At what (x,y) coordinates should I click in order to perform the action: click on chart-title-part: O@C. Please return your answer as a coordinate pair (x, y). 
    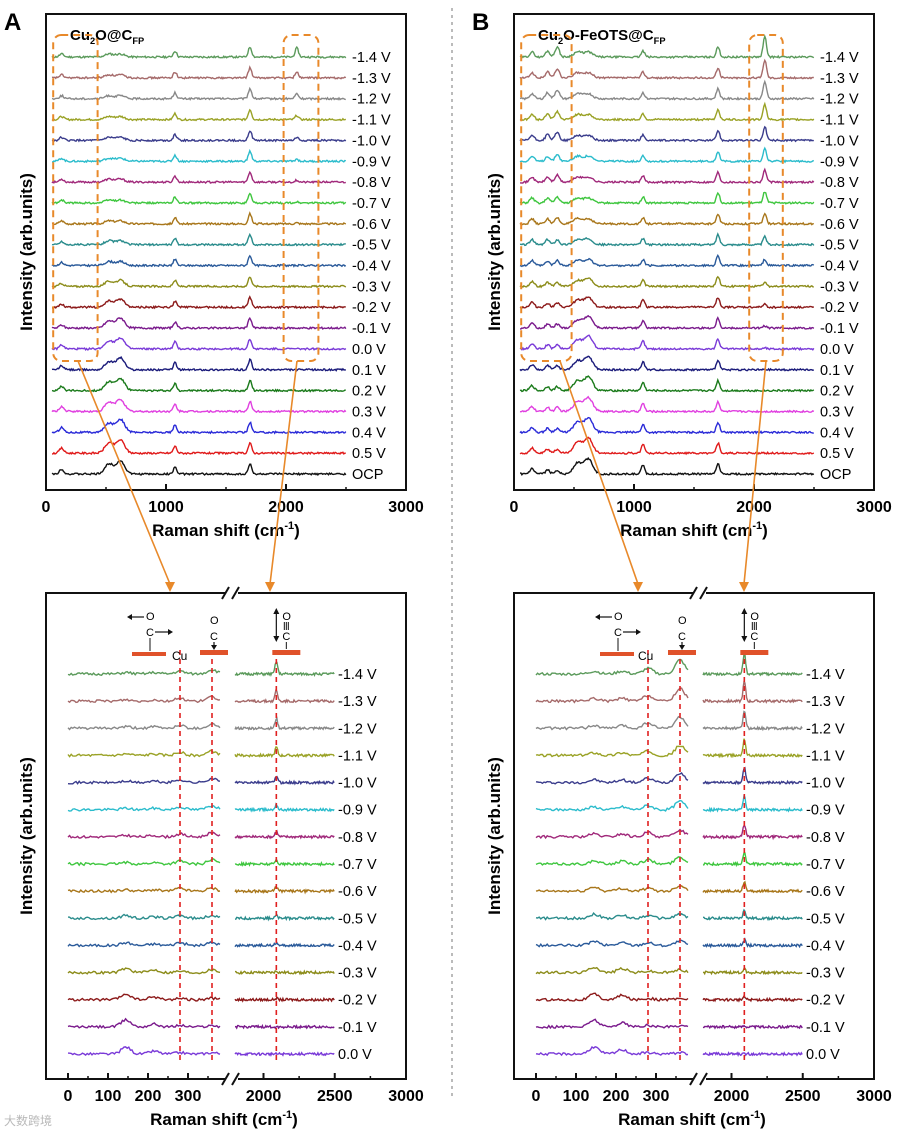
    Looking at the image, I should click on (113, 35).